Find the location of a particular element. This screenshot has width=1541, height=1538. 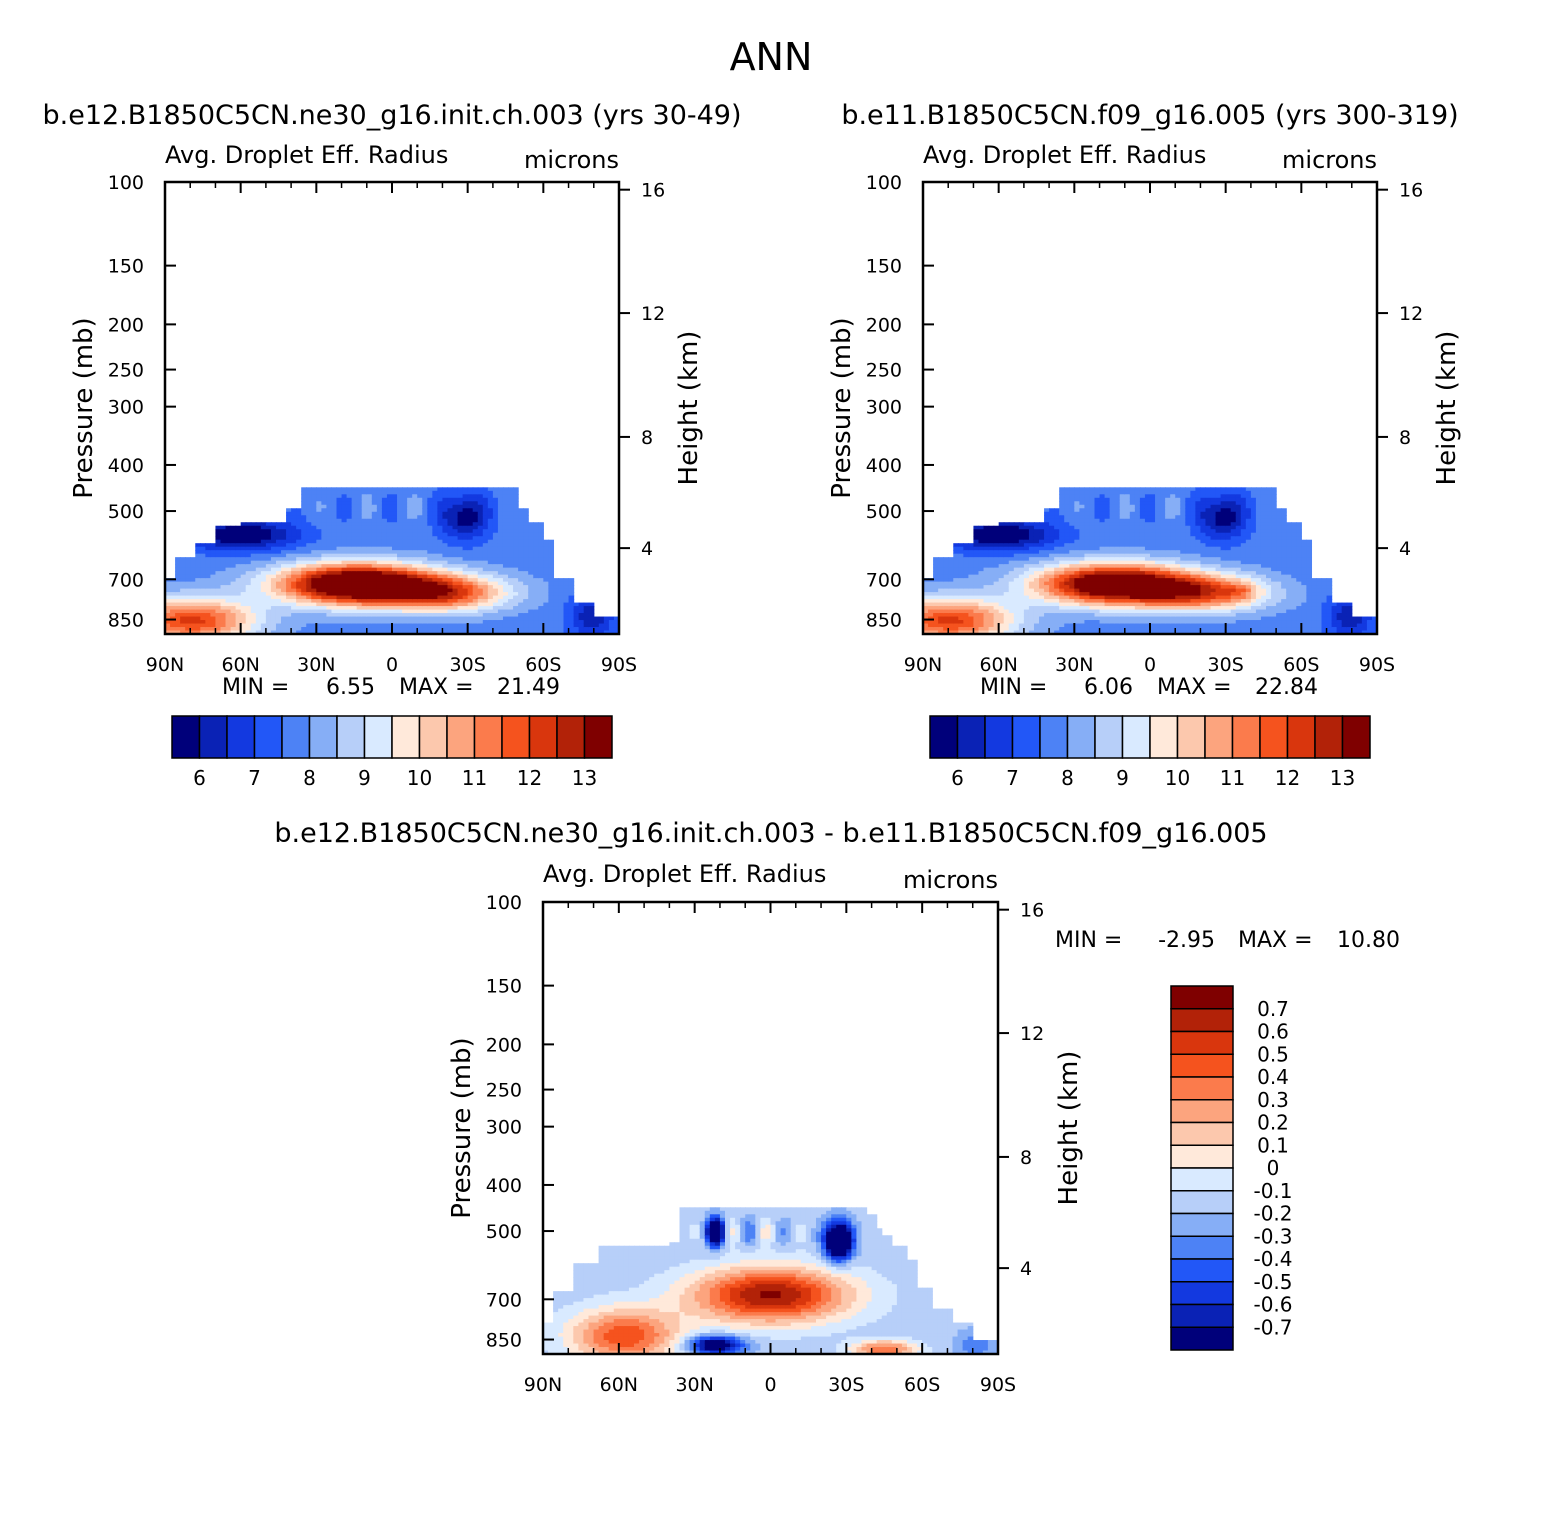

panel-2-units: microns is located at coordinates (1329, 160).